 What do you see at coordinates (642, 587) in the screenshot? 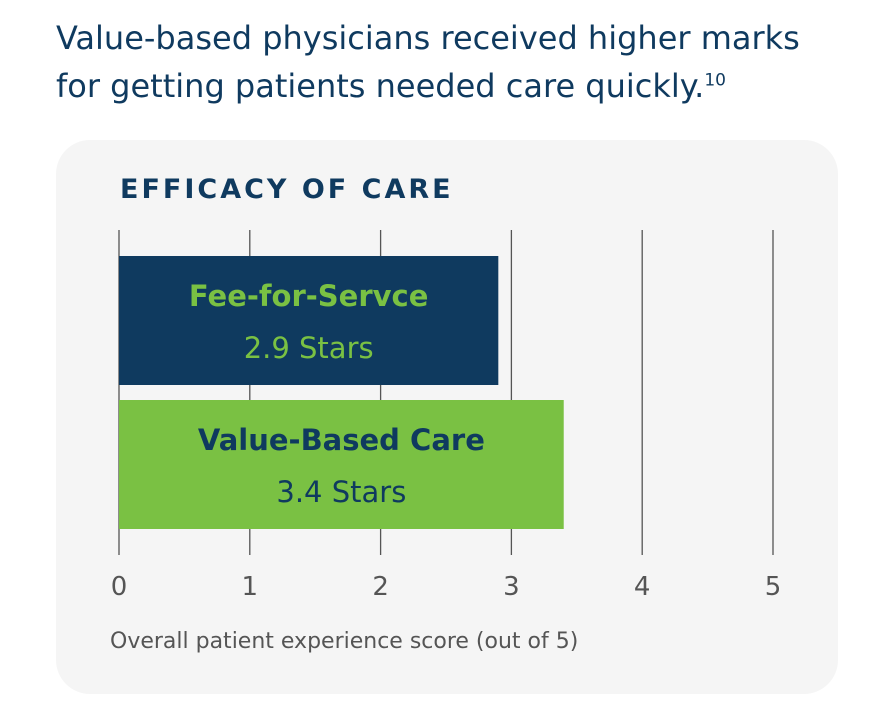
I see `x-tick-label-4: 4` at bounding box center [642, 587].